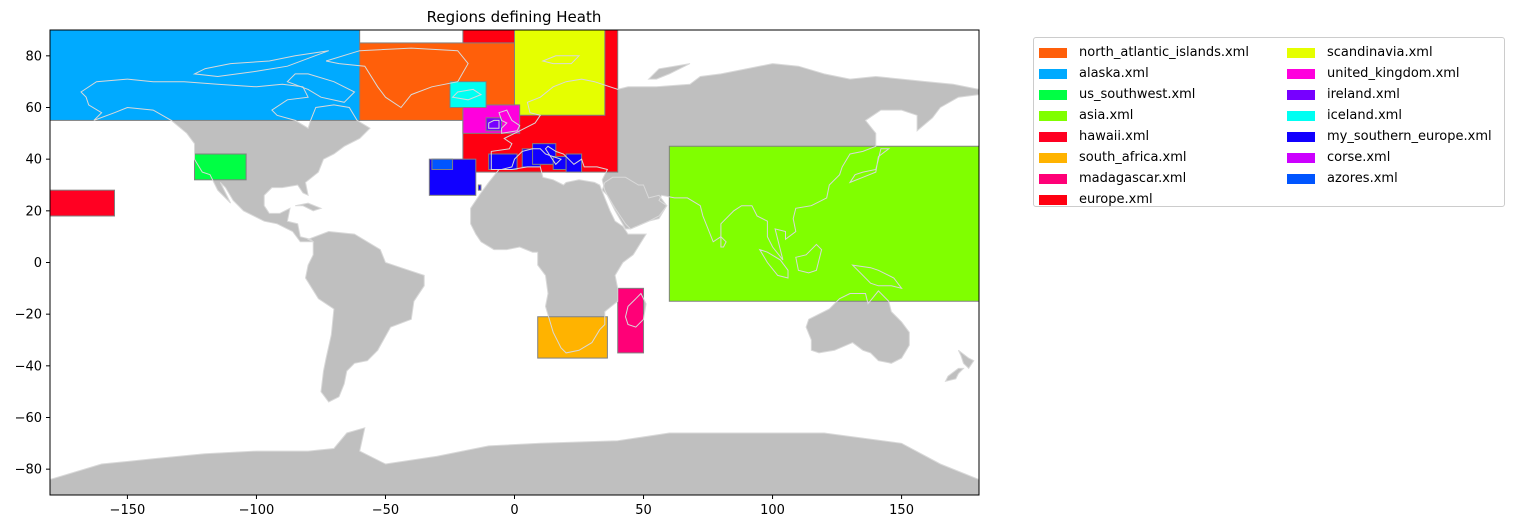  I want to click on coastline-australia, so click(857, 327).